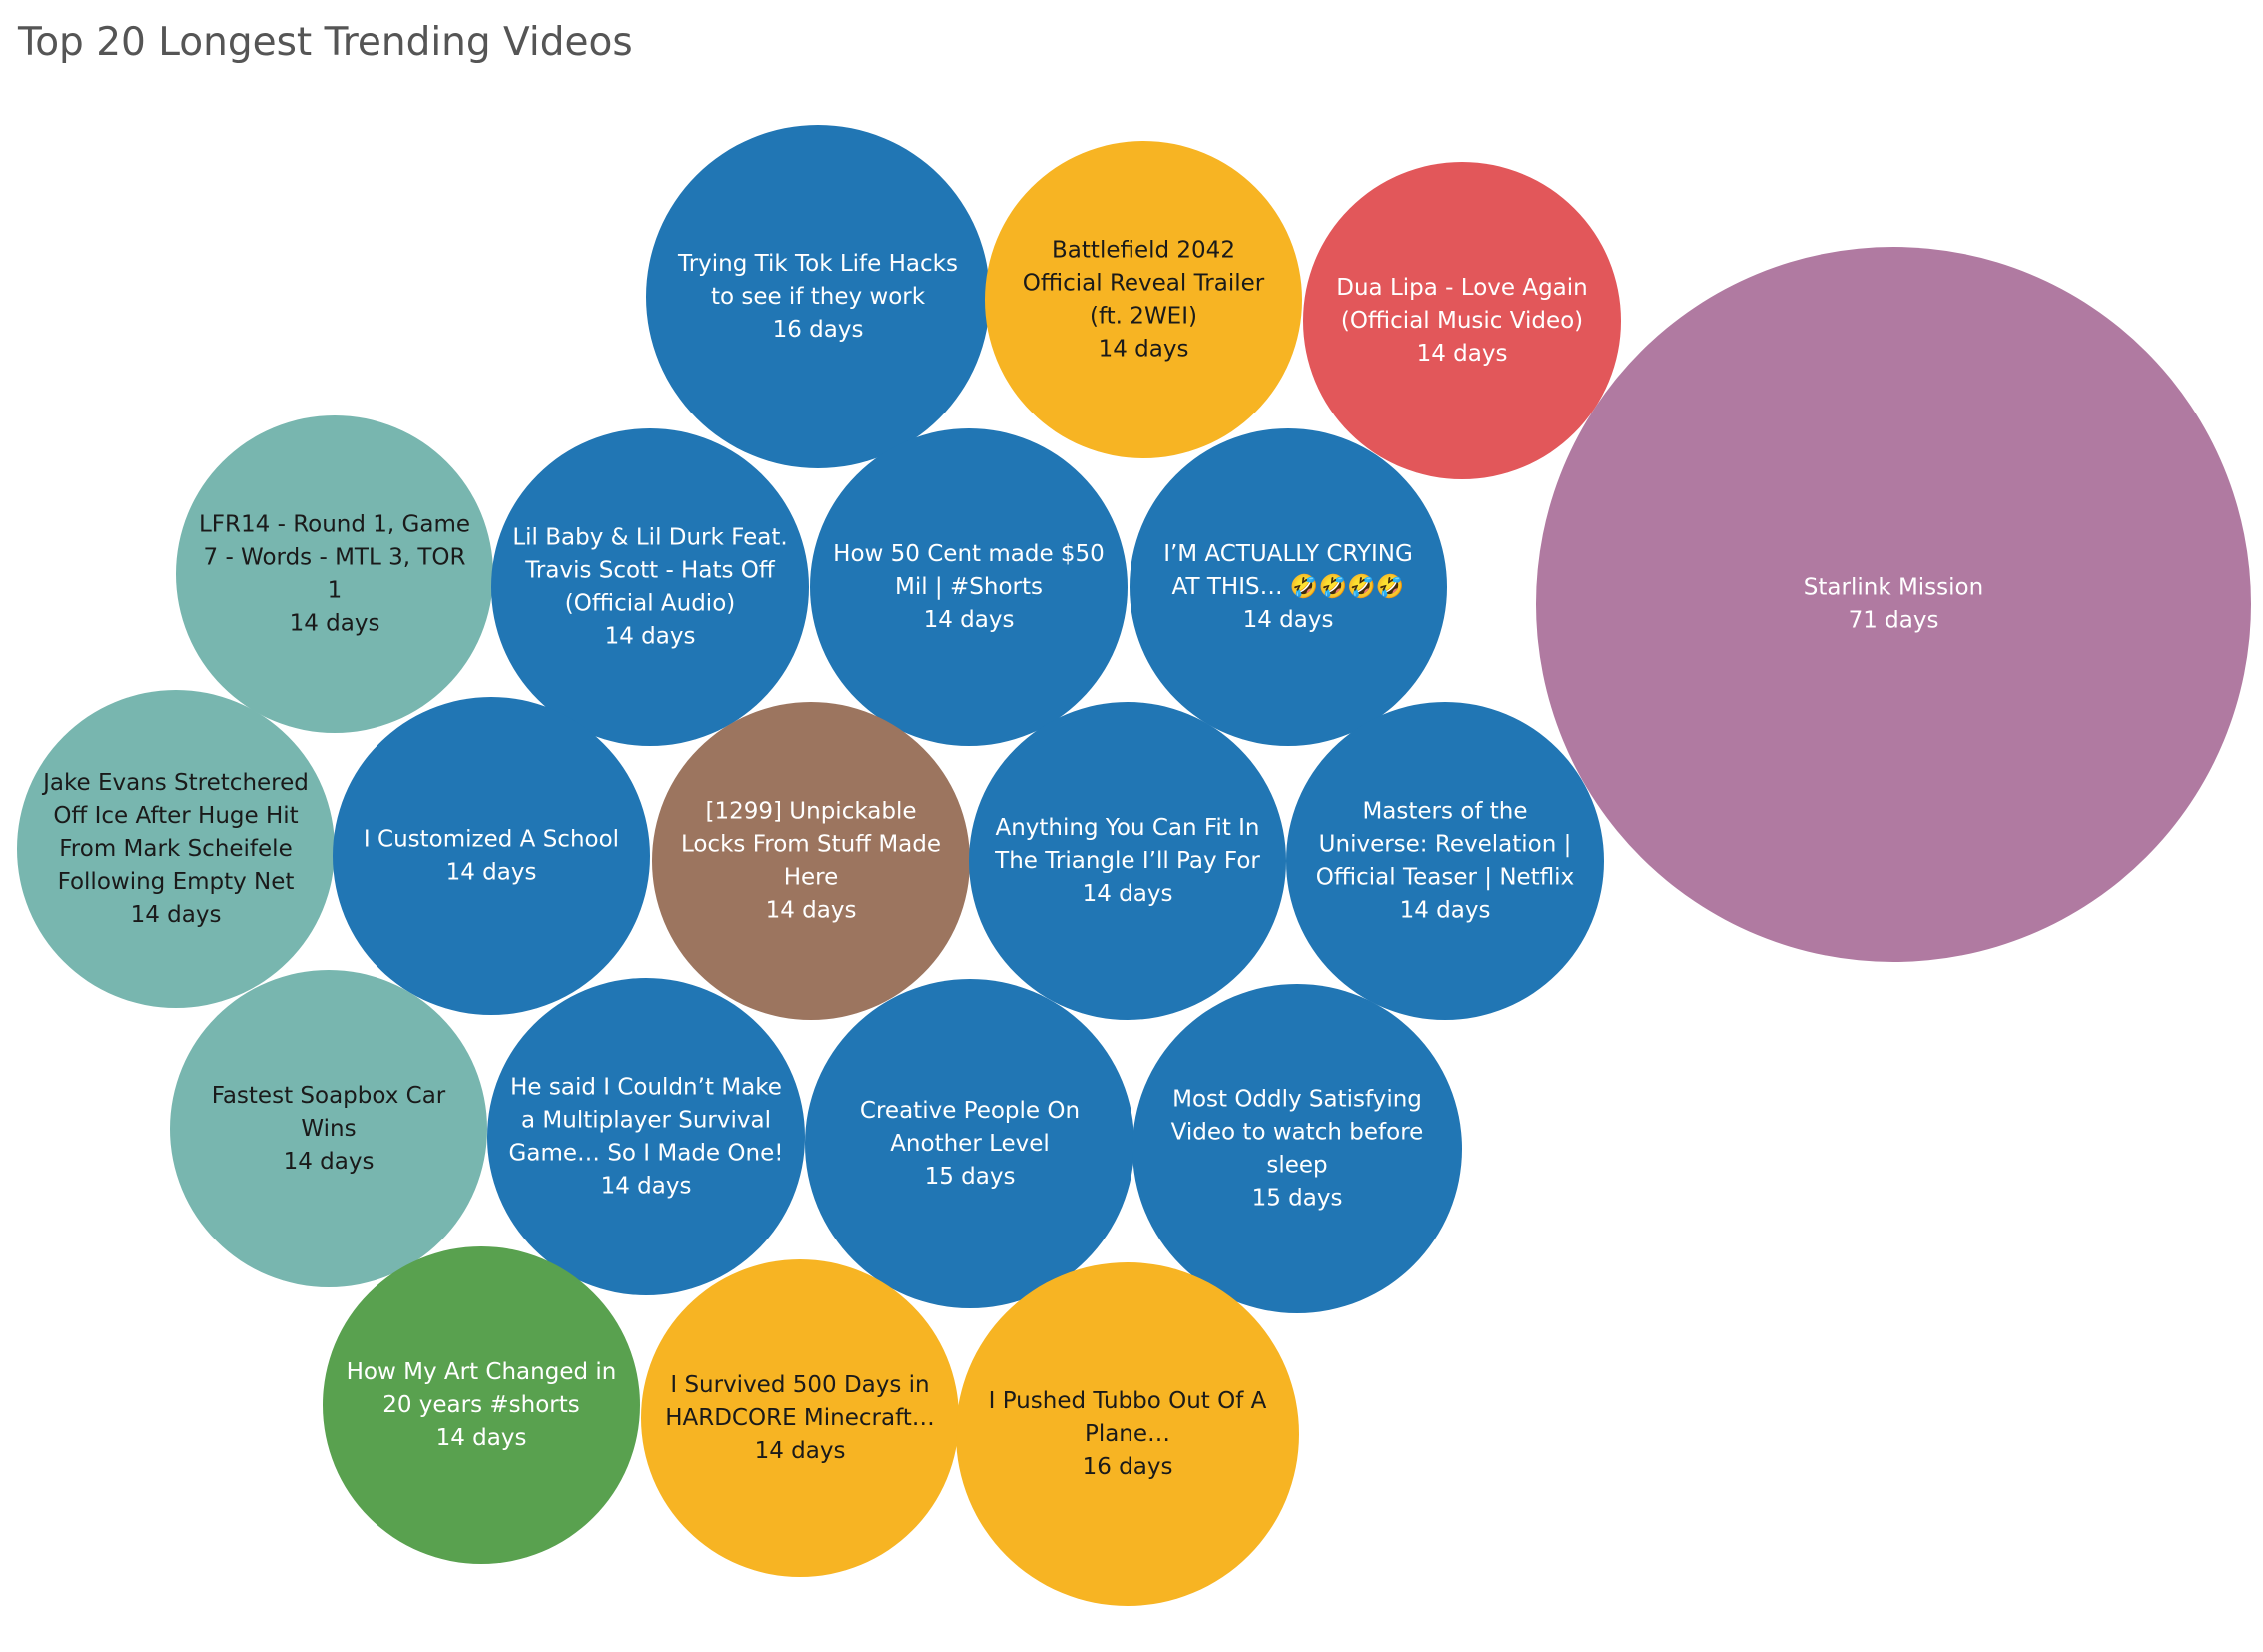 Image resolution: width=2263 pixels, height=1652 pixels. Describe the element at coordinates (646, 1153) in the screenshot. I see `bubble-title-line: Game… So I Made One!` at that location.